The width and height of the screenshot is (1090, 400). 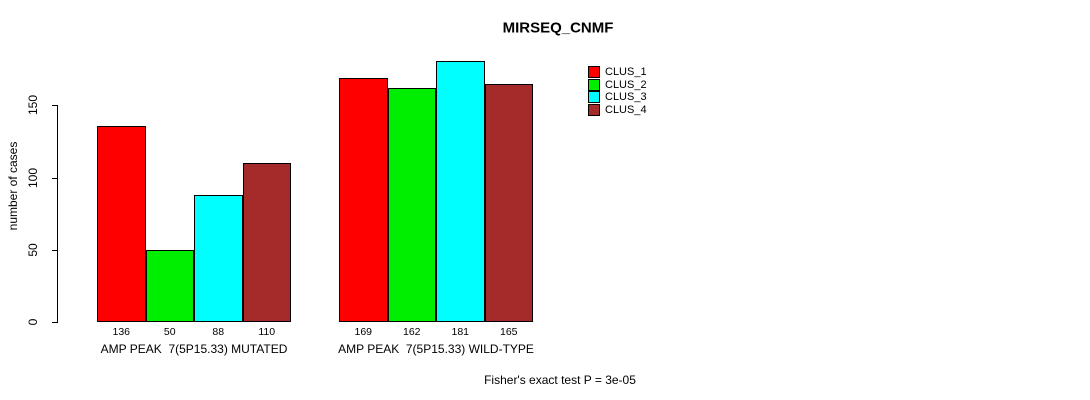 I want to click on legend-label: CLUS_3, so click(x=626, y=97).